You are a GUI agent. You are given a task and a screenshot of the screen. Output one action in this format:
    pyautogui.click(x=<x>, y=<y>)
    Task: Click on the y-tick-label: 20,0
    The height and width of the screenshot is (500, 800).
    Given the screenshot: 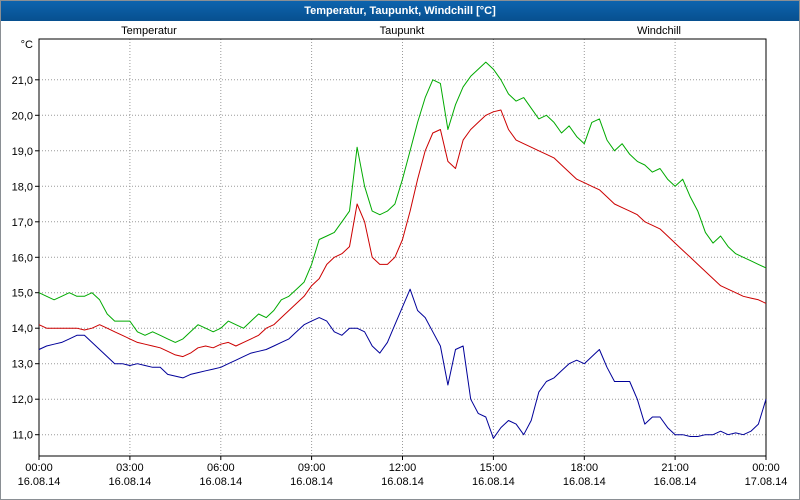 What is the action you would take?
    pyautogui.click(x=22, y=116)
    